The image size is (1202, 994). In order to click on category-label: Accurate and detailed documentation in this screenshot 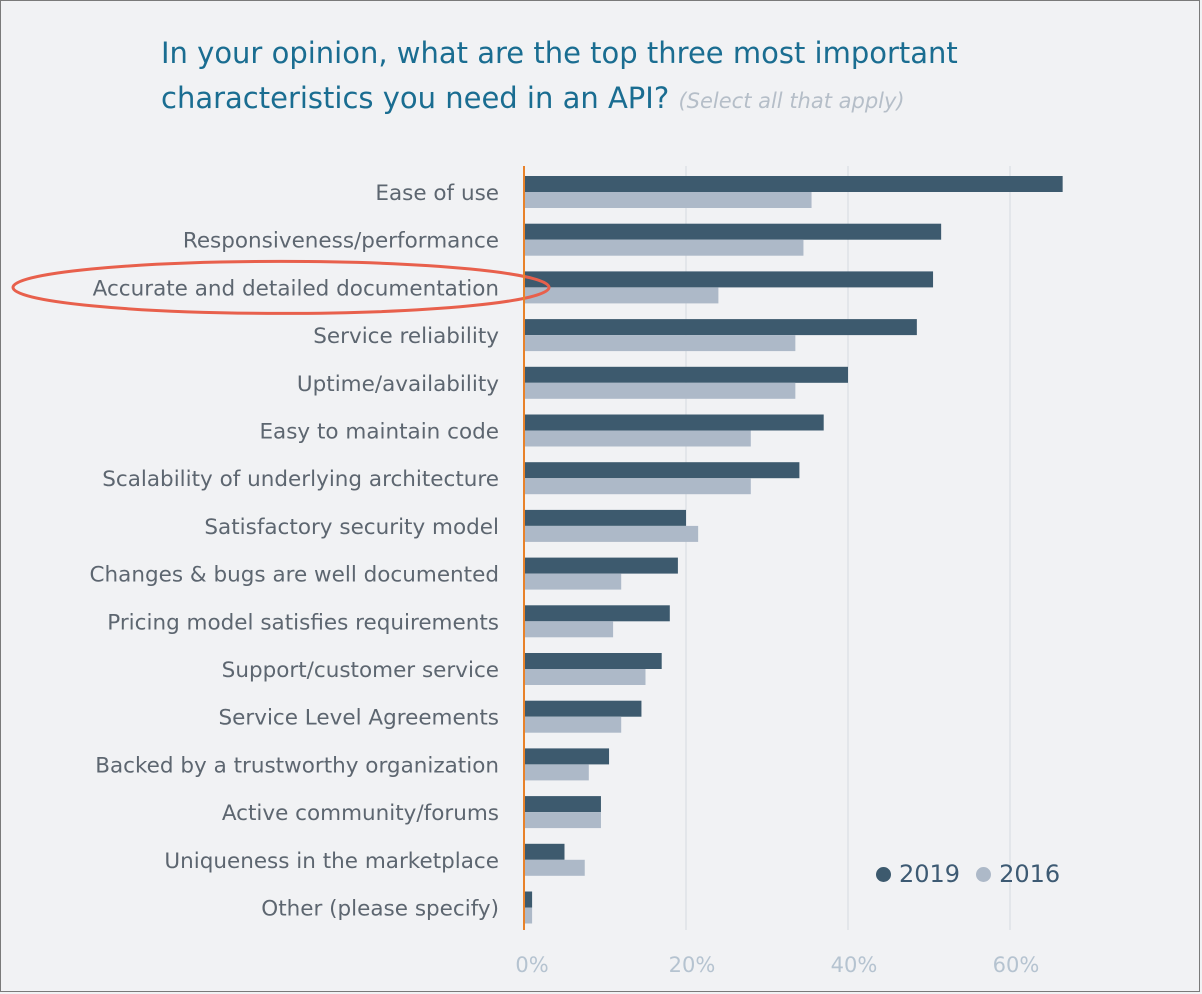, I will do `click(296, 288)`.